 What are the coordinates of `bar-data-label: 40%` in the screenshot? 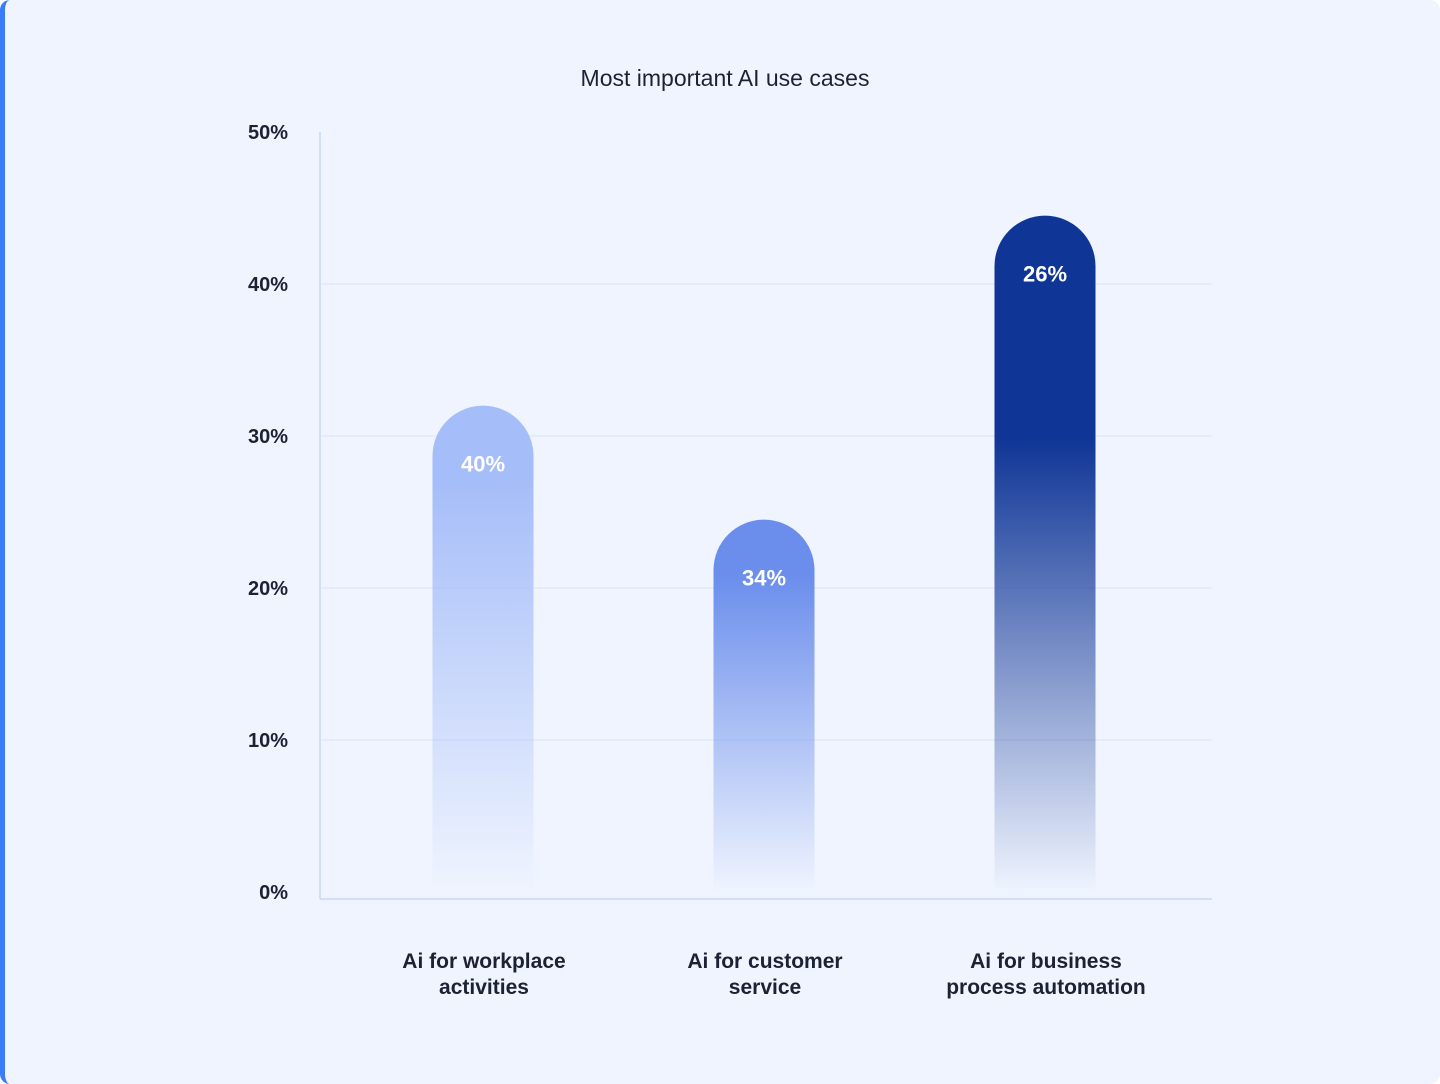 It's located at (483, 464).